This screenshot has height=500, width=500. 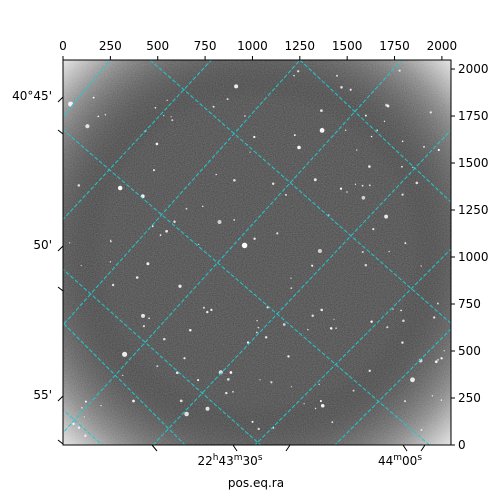 What do you see at coordinates (462, 445) in the screenshot?
I see `y-tick-label: 0` at bounding box center [462, 445].